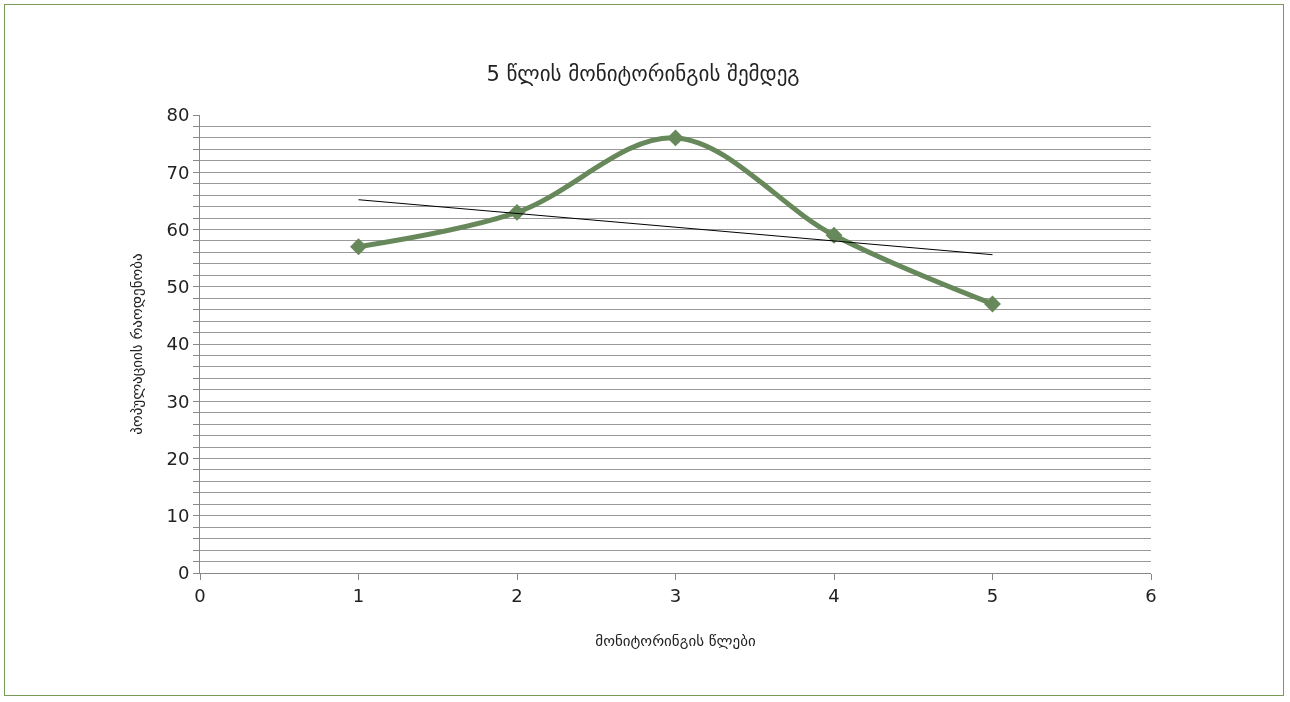 The image size is (1290, 702). Describe the element at coordinates (136, 344) in the screenshot. I see `y-axis-title: პოპულაციის რაოდენობა` at that location.